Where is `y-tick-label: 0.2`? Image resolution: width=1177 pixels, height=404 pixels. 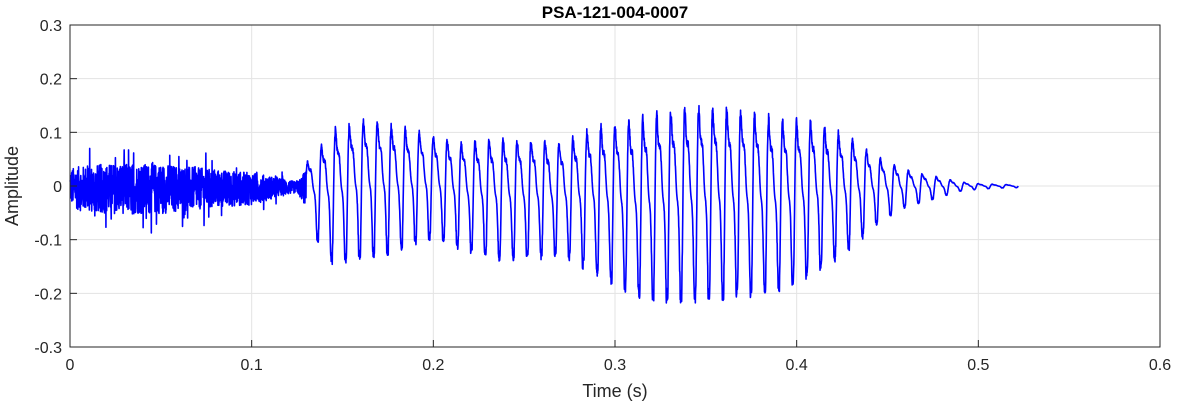
y-tick-label: 0.2 is located at coordinates (51, 80).